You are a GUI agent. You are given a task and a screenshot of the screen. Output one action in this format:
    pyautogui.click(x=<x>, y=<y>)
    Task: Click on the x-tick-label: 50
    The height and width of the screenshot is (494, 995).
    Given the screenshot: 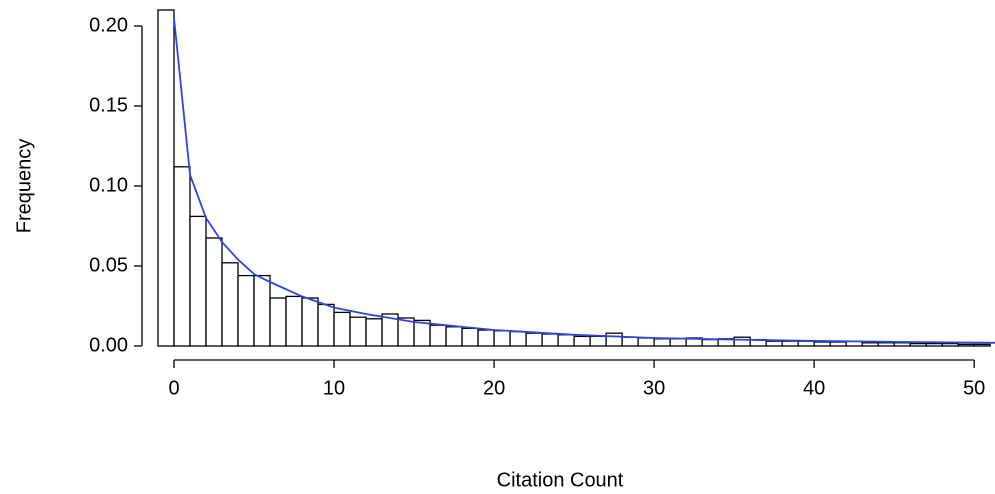 What is the action you would take?
    pyautogui.click(x=974, y=388)
    